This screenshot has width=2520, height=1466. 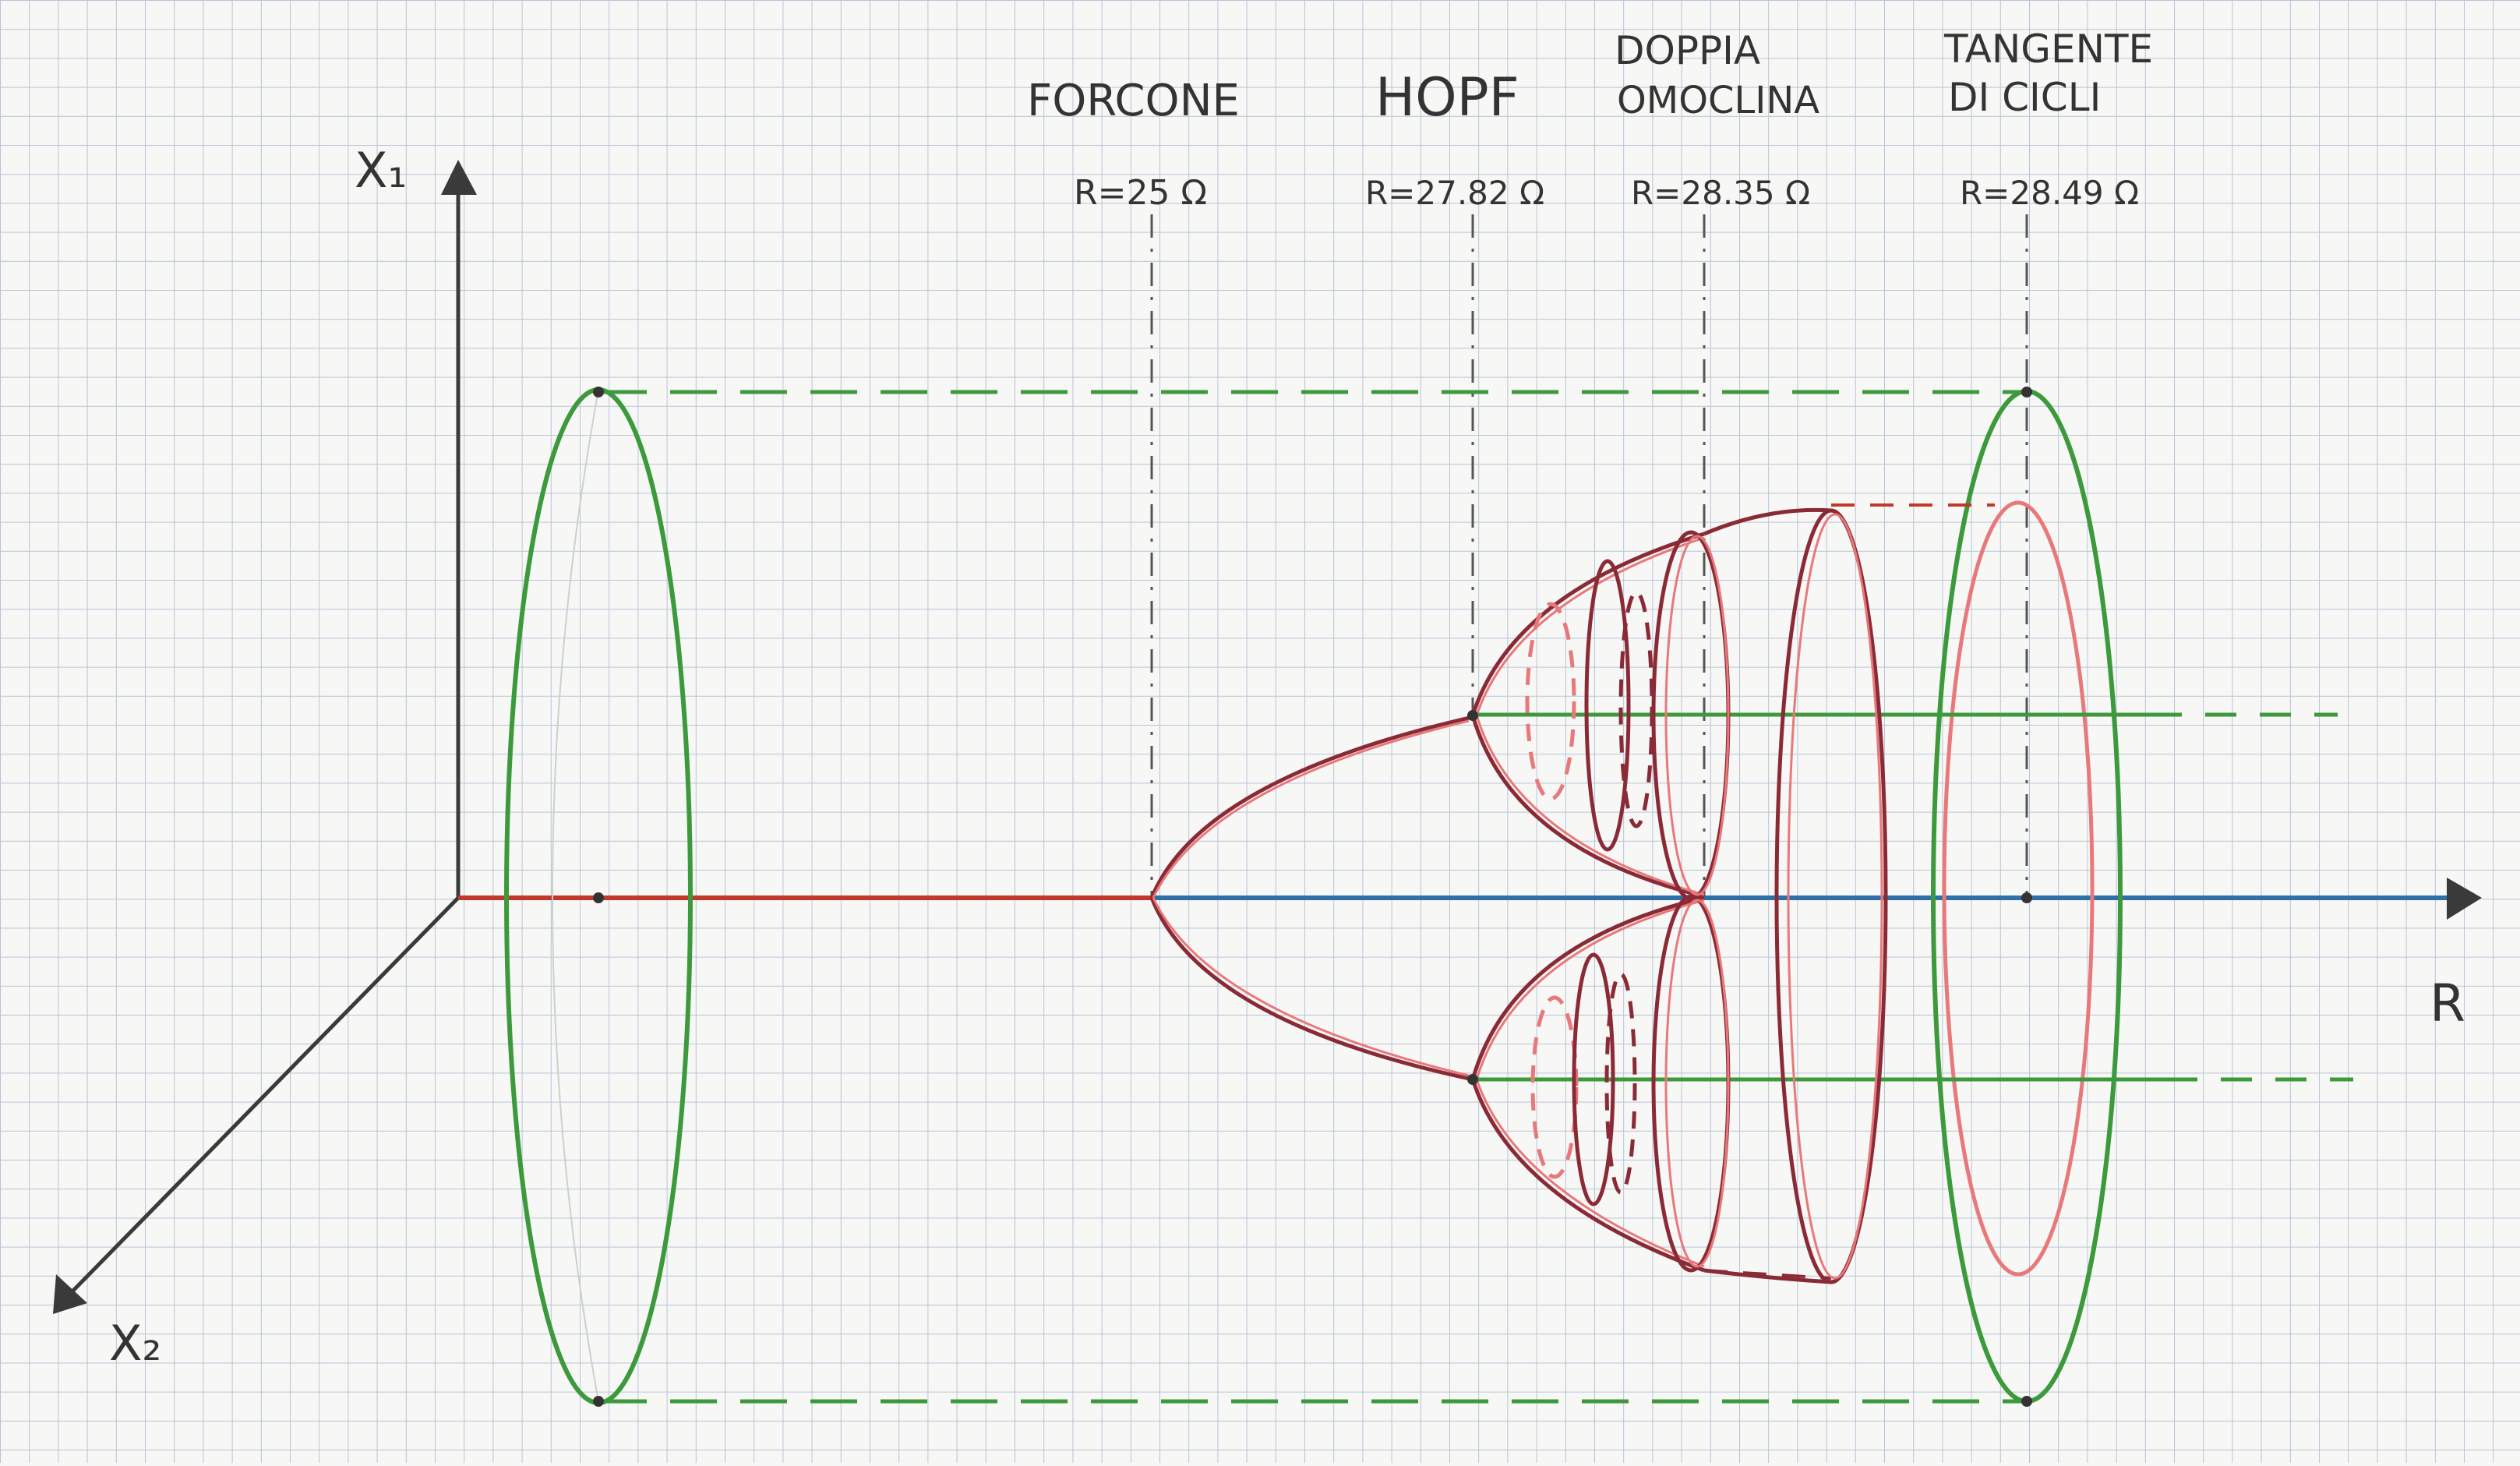 What do you see at coordinates (2027, 1401) in the screenshot?
I see `right-cycle-bottom-point` at bounding box center [2027, 1401].